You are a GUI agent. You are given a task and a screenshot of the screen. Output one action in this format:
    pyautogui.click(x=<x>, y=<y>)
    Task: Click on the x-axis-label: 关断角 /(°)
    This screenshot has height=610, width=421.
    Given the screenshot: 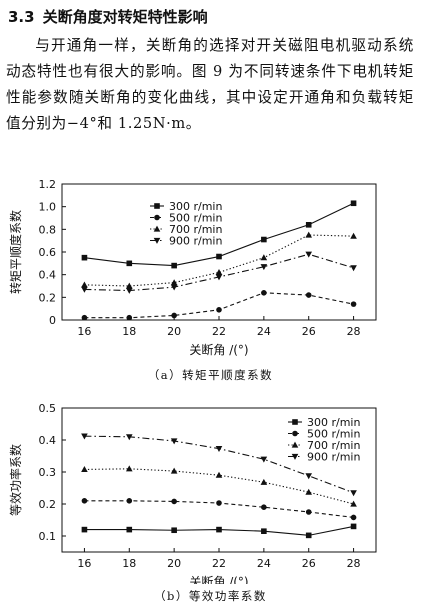 What is the action you would take?
    pyautogui.click(x=218, y=349)
    